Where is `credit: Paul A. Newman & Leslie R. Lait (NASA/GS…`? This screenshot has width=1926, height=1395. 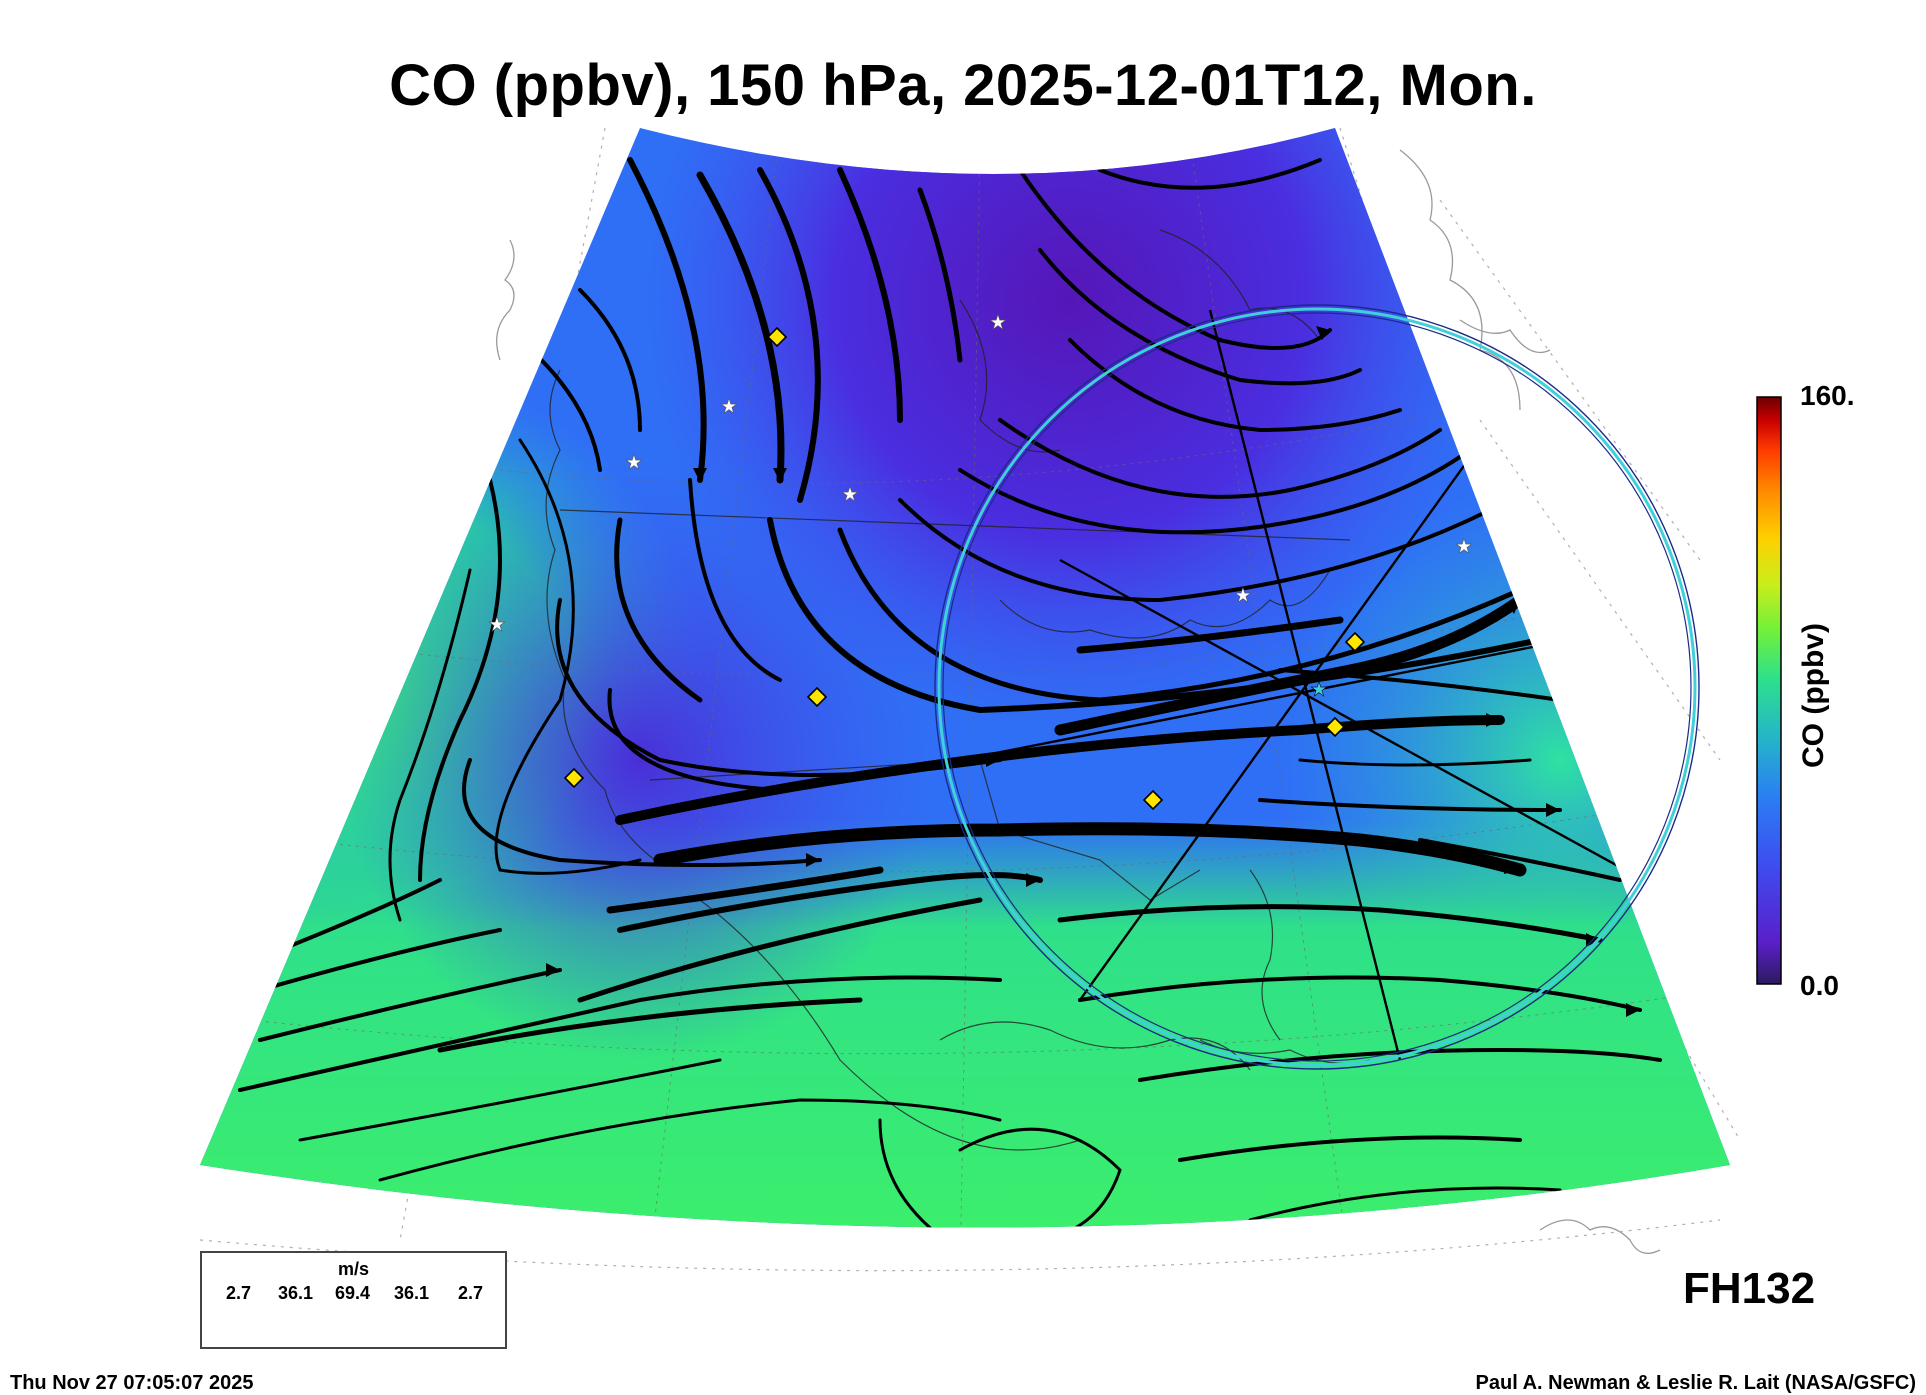 credit: Paul A. Newman & Leslie R. Lait (NASA/GS… is located at coordinates (1695, 1383).